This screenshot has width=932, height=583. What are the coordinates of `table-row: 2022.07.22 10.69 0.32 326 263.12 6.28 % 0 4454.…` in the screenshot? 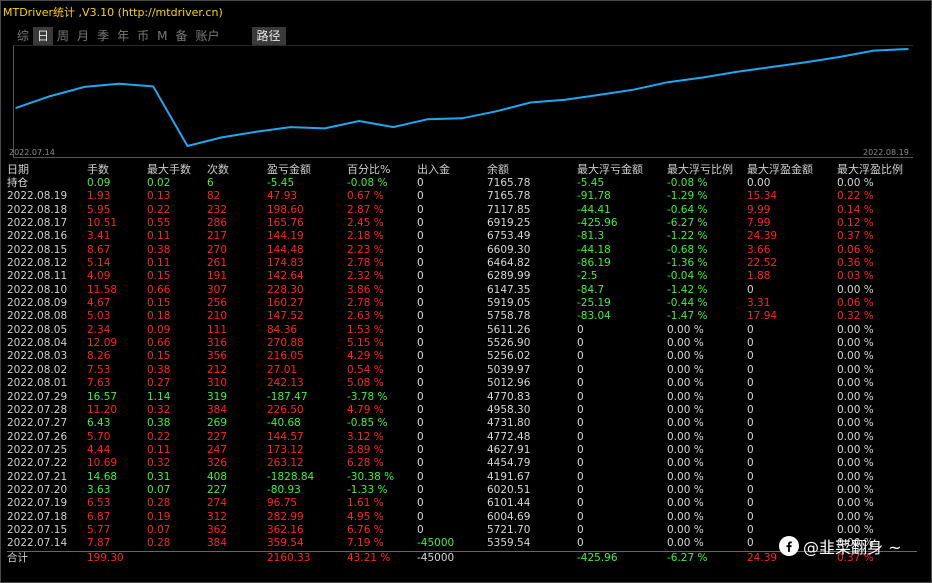 It's located at (462, 463).